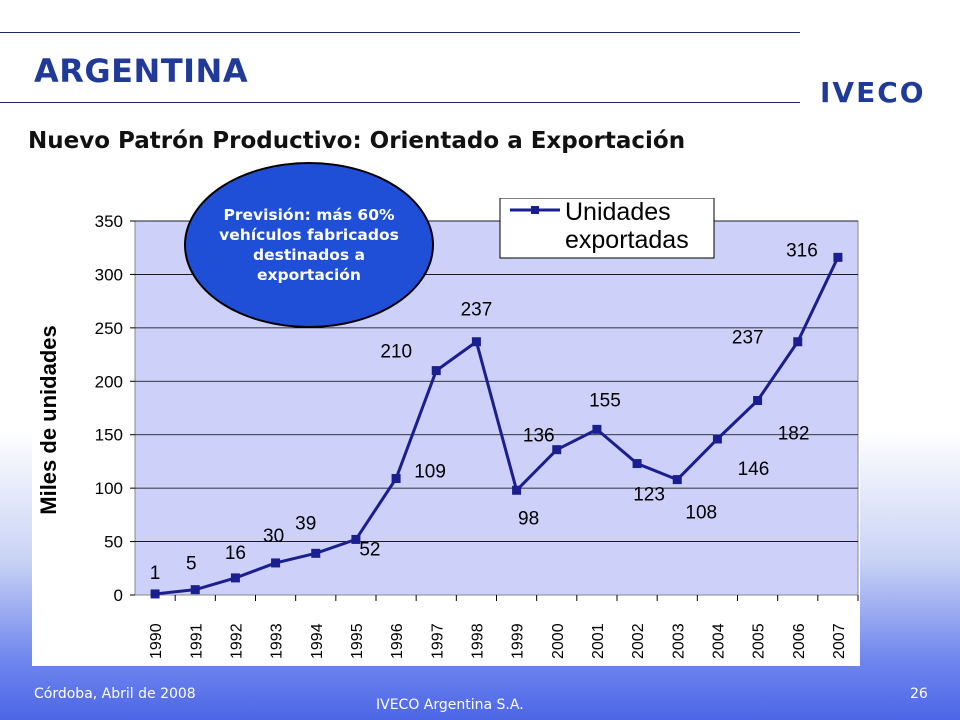 This screenshot has width=960, height=720. What do you see at coordinates (919, 694) in the screenshot?
I see `page-number: 26` at bounding box center [919, 694].